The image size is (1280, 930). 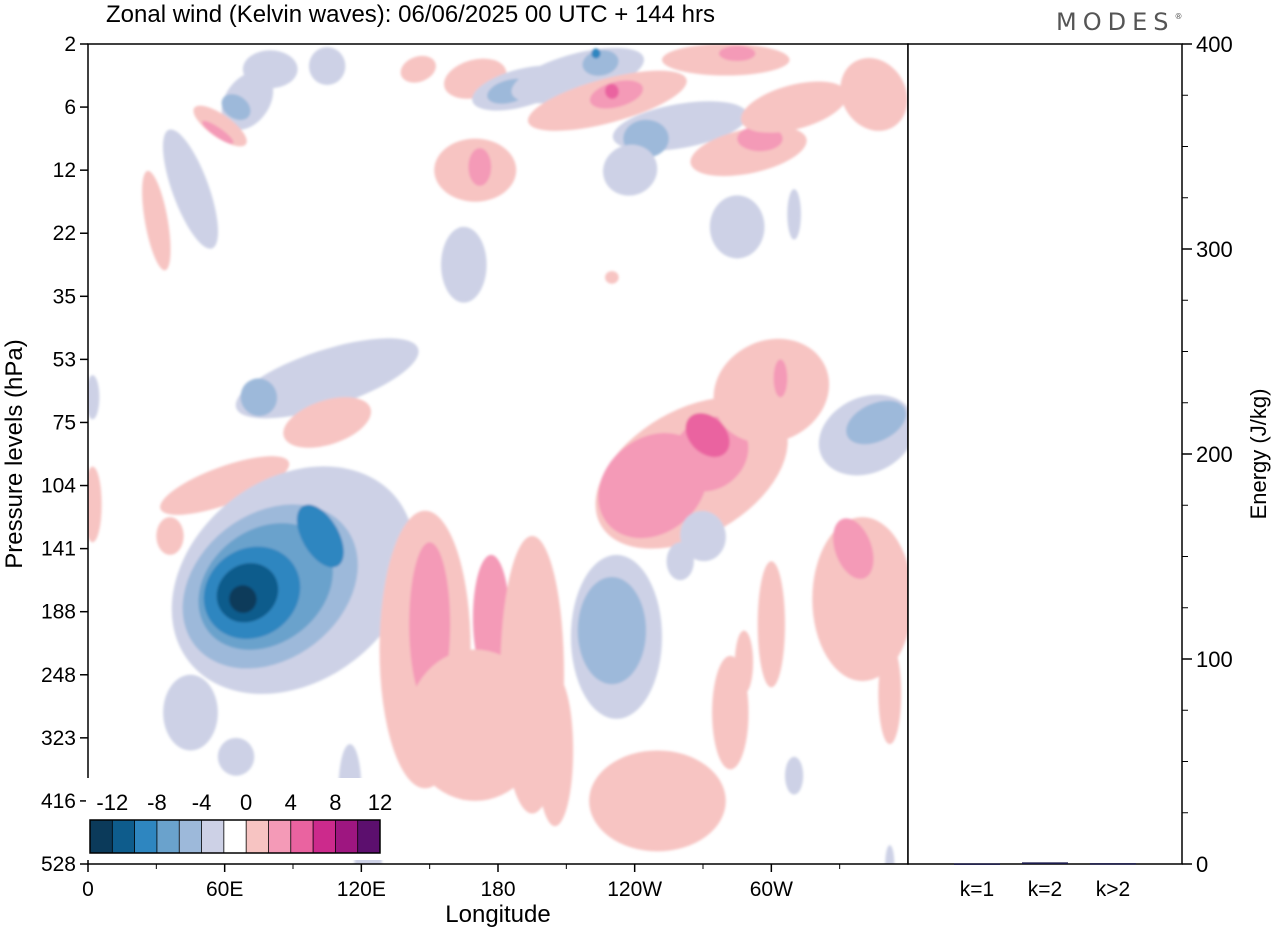 What do you see at coordinates (58, 486) in the screenshot?
I see `y-tick-label: 104` at bounding box center [58, 486].